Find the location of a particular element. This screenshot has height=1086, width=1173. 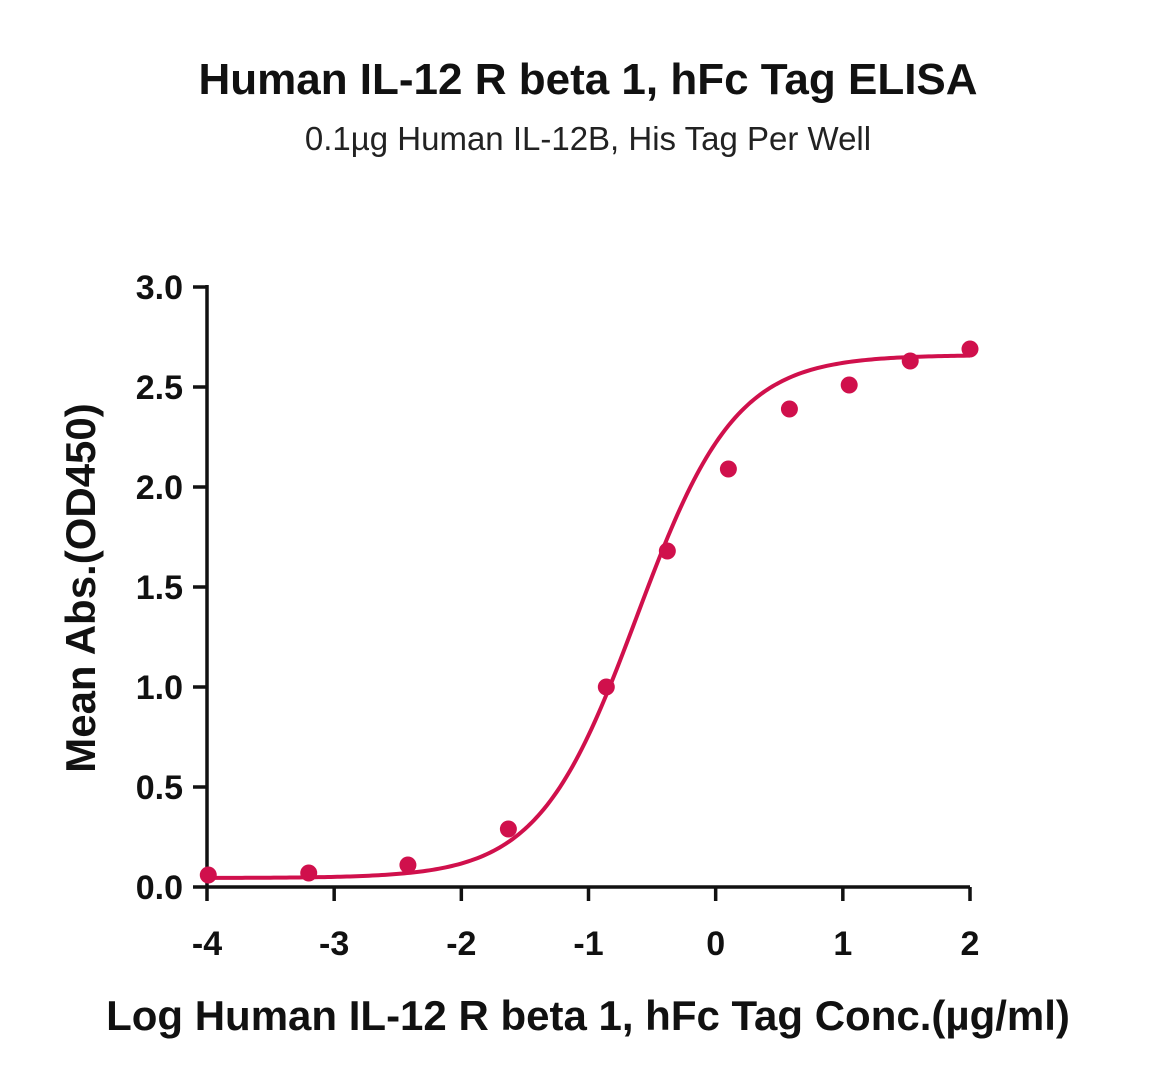

y-tick-label: 2.0 is located at coordinates (159, 488).